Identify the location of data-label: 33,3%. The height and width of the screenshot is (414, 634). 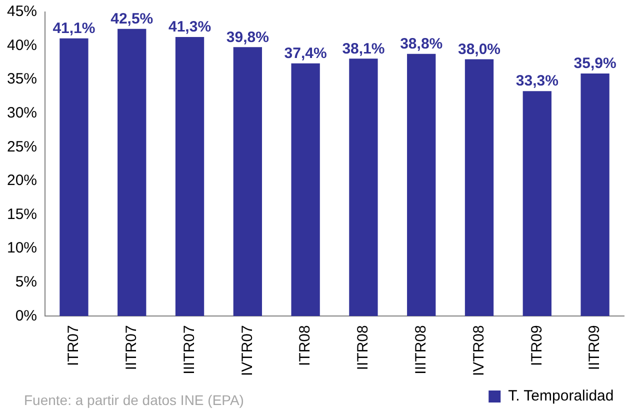
(537, 81).